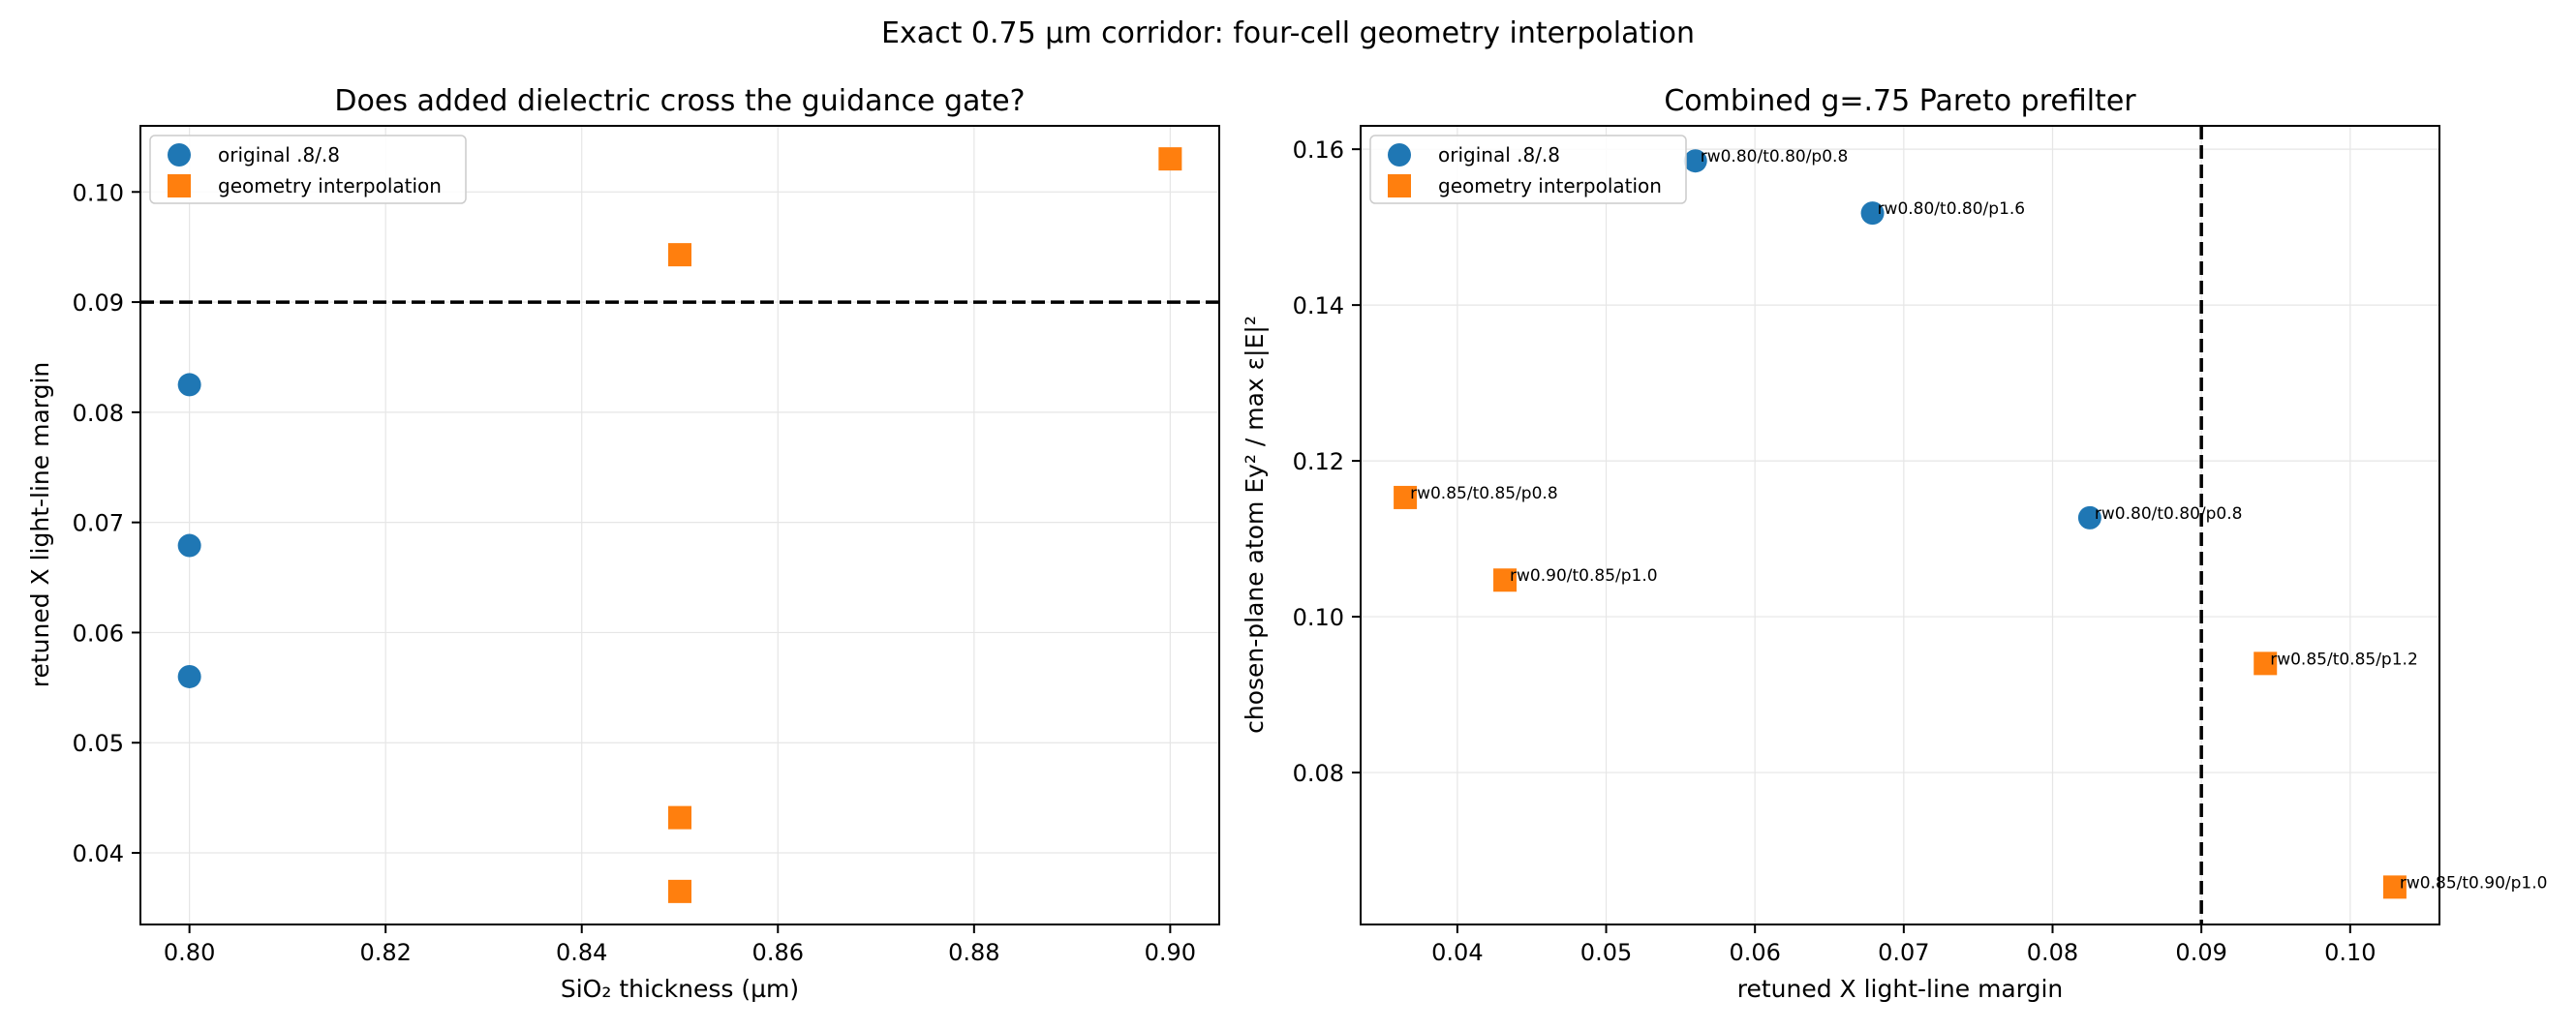  What do you see at coordinates (1457, 952) in the screenshot?
I see `x-tick-label: 0.04` at bounding box center [1457, 952].